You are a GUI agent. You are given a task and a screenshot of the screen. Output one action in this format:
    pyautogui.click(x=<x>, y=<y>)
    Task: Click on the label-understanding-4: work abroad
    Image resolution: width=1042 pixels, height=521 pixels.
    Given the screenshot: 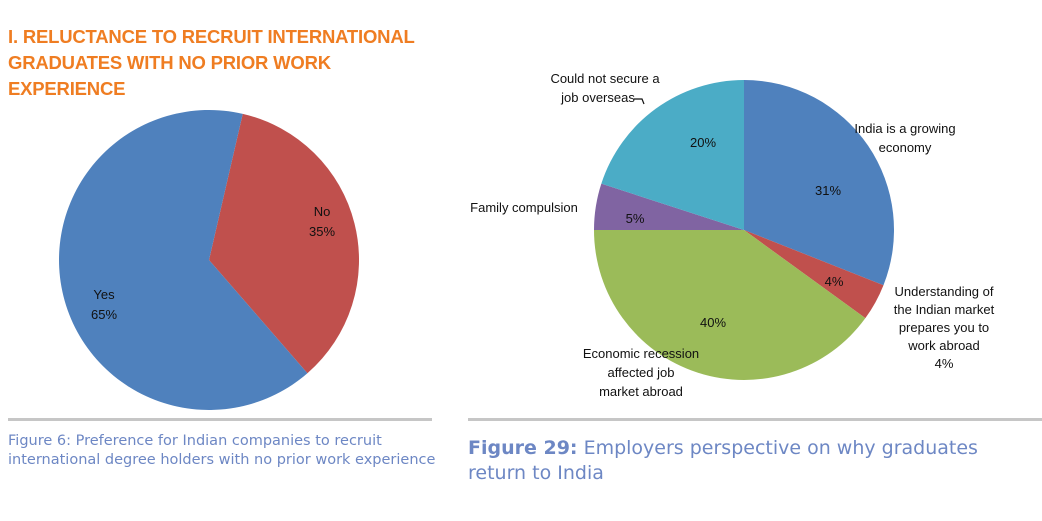 What is the action you would take?
    pyautogui.click(x=943, y=345)
    